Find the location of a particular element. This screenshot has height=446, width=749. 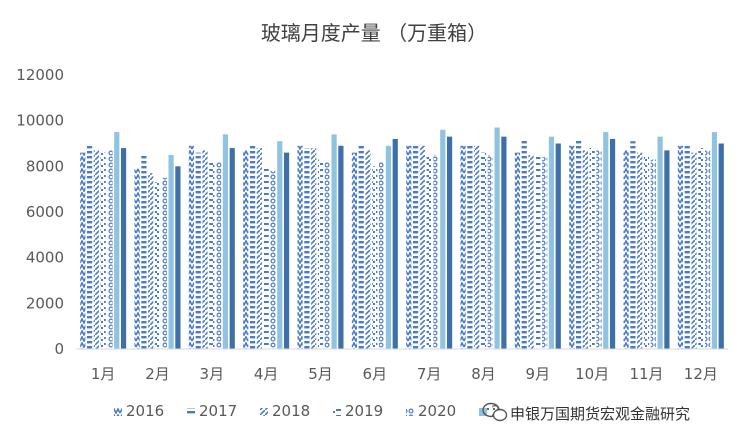

y-axis: 0 2000 4000 6000 8000 10000 12000 is located at coordinates (40, 212).